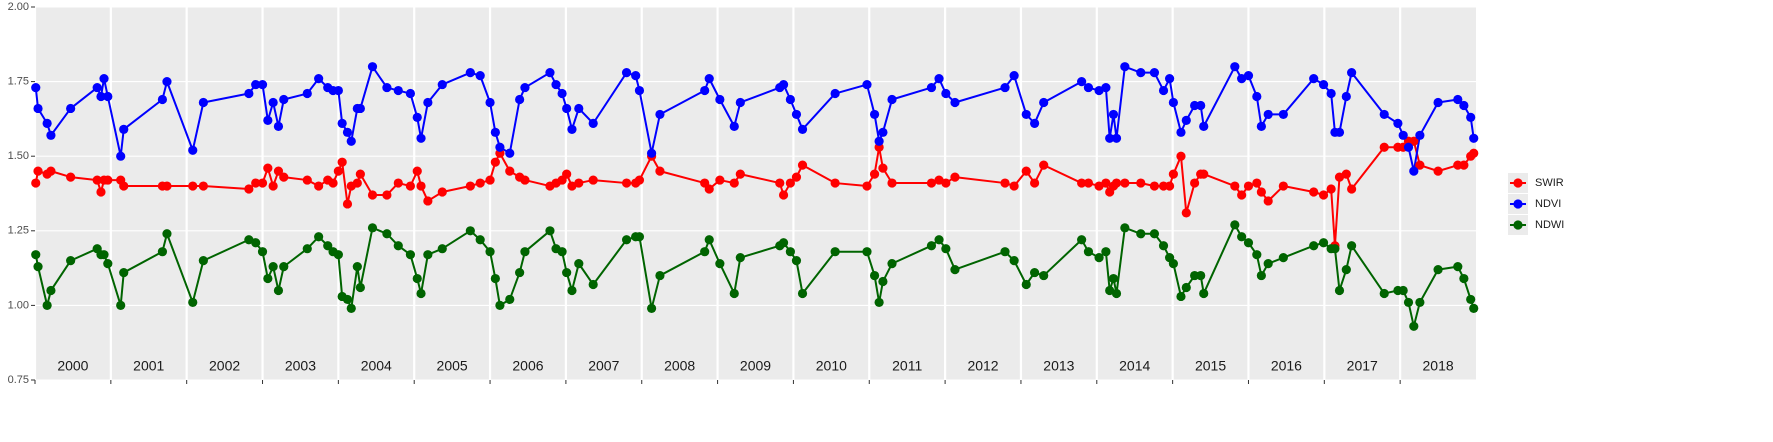  Describe the element at coordinates (1548, 204) in the screenshot. I see `legend-label: NDVI` at that location.